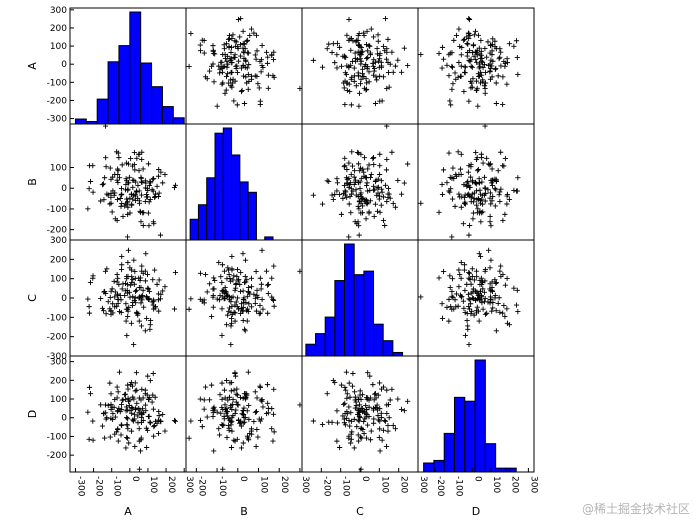 The height and width of the screenshot is (521, 696). I want to click on panel-D-B, so click(244, 414).